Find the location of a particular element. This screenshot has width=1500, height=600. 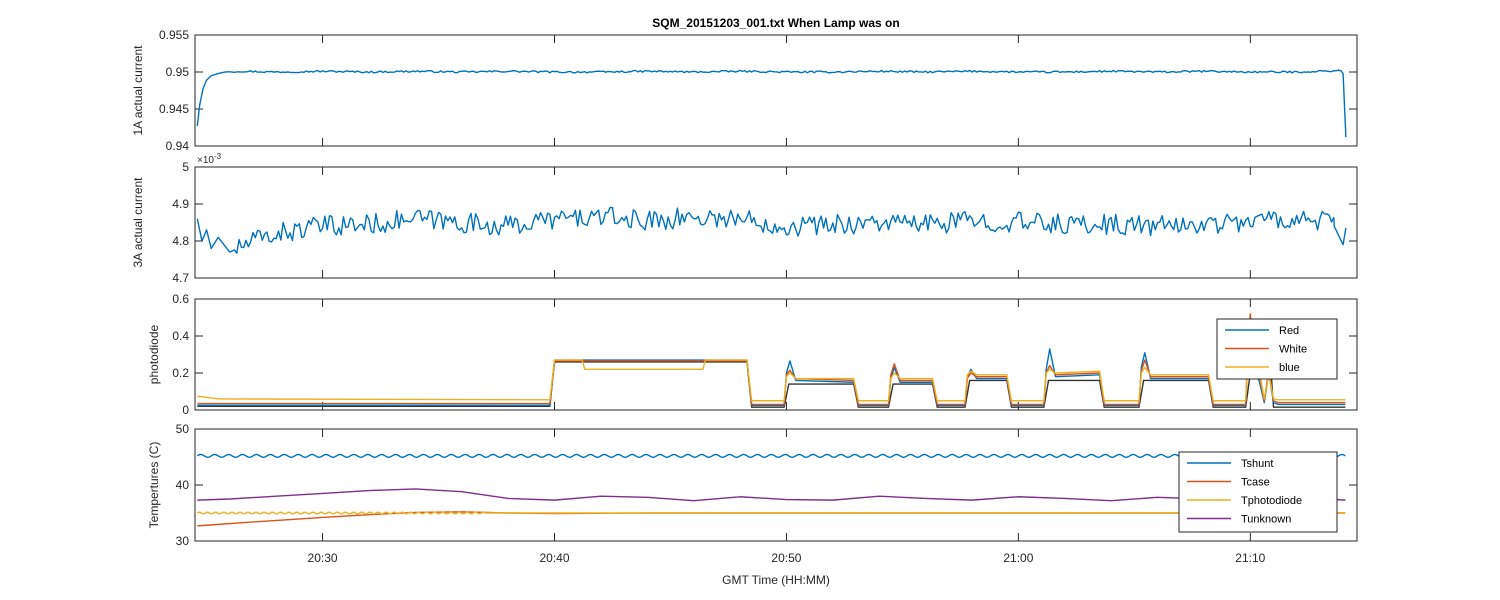

y-tick-label: 50 is located at coordinates (183, 429).